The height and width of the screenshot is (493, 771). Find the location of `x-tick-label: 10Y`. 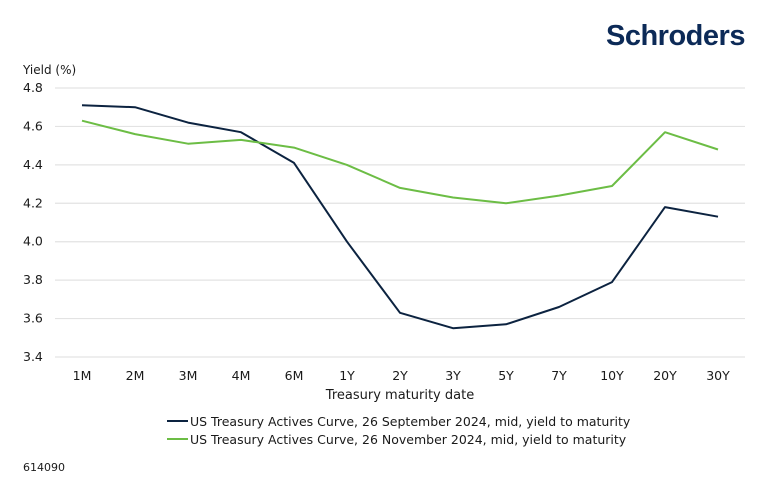

x-tick-label: 10Y is located at coordinates (612, 375).